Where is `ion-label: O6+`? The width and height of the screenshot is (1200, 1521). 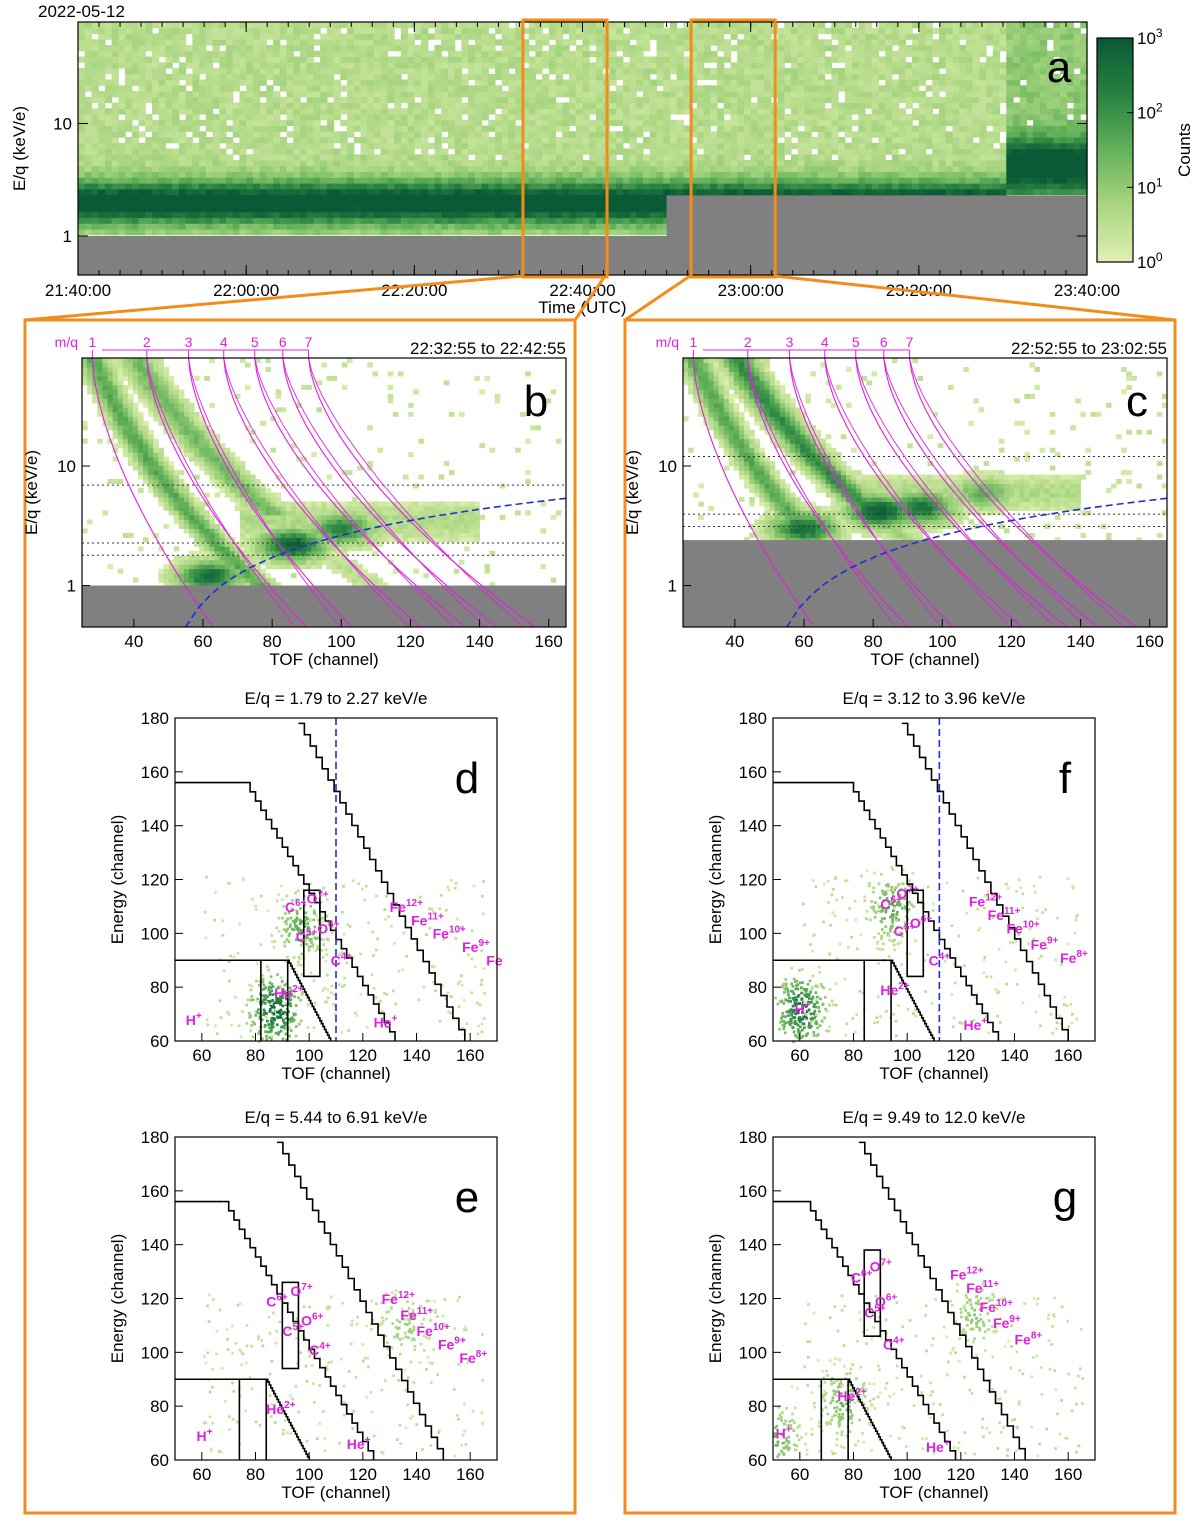 ion-label: O6+ is located at coordinates (921, 922).